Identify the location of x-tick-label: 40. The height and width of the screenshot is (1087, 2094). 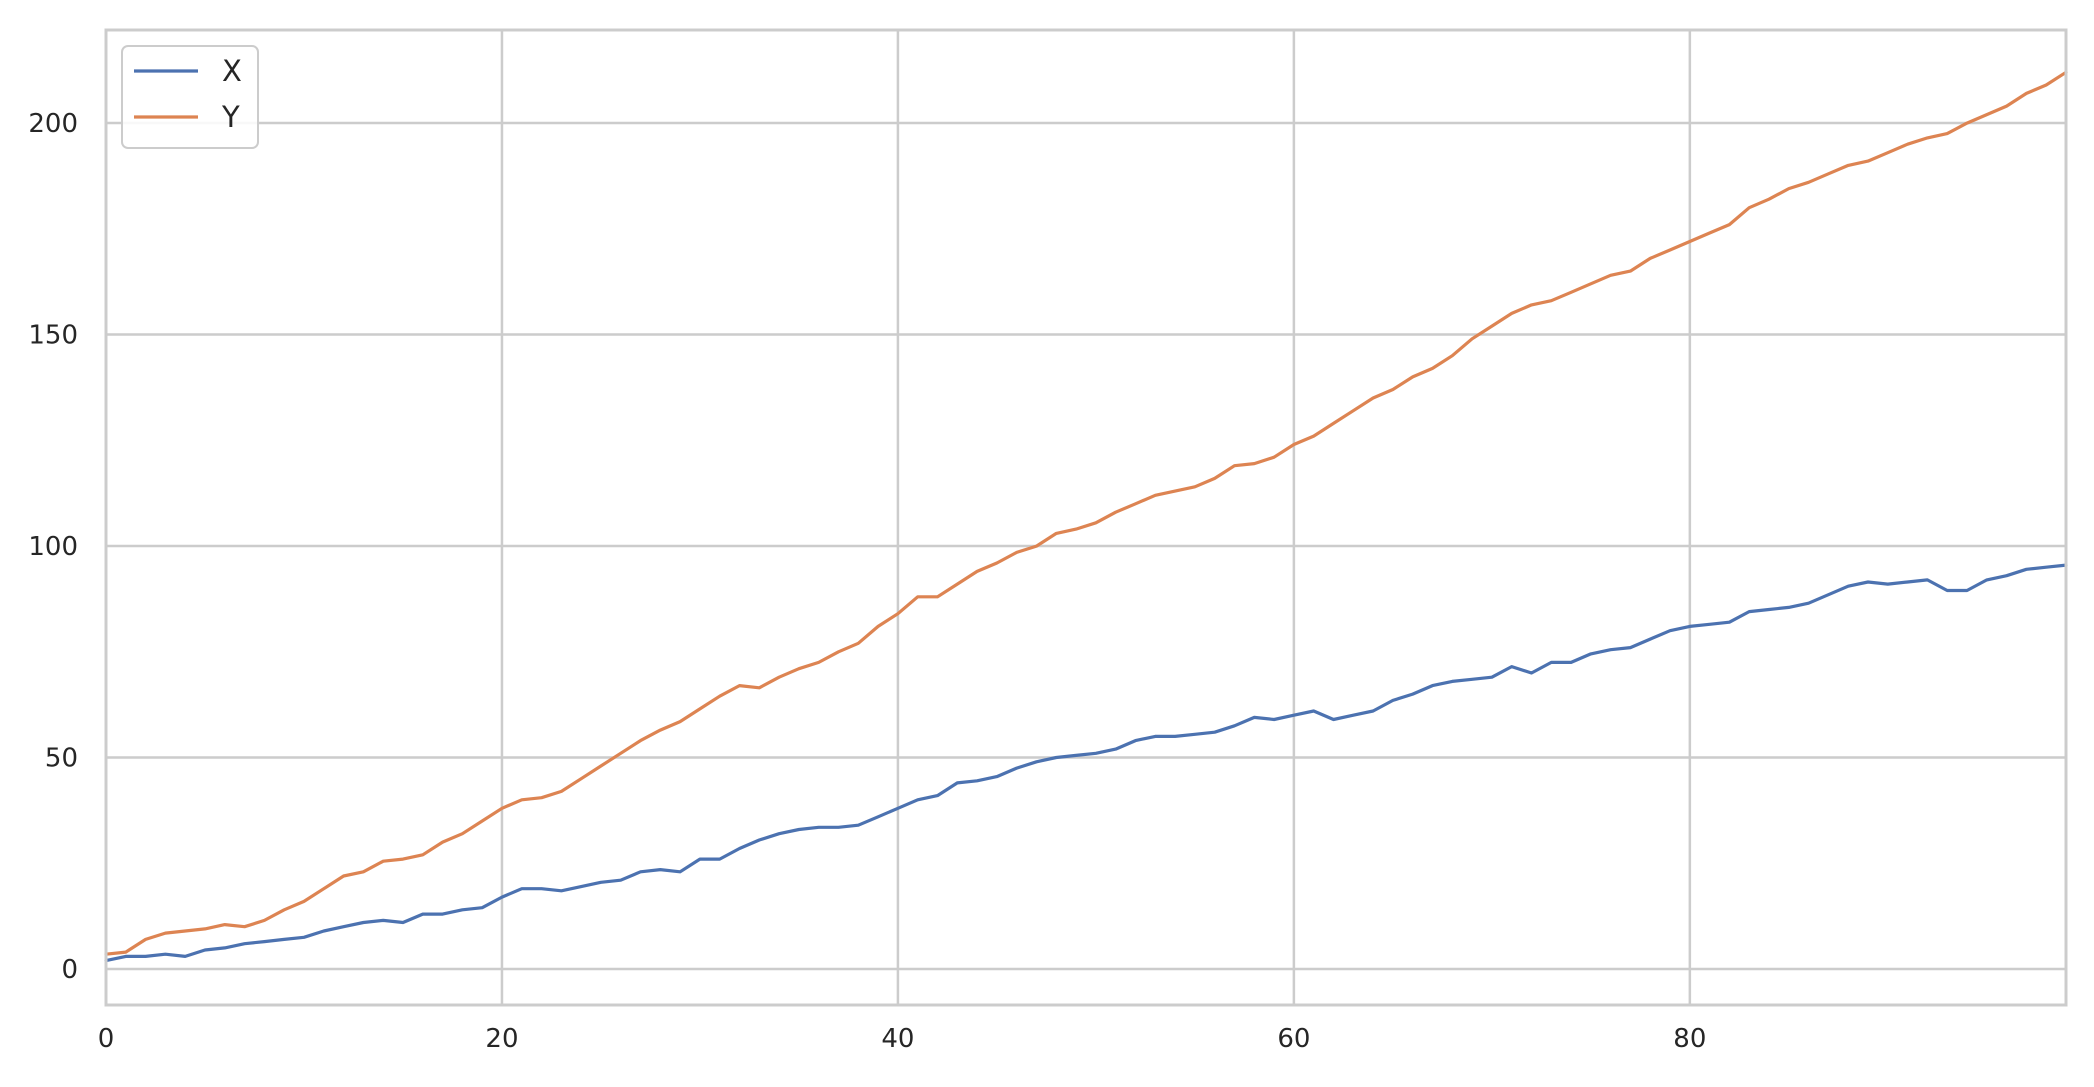
(897, 1039).